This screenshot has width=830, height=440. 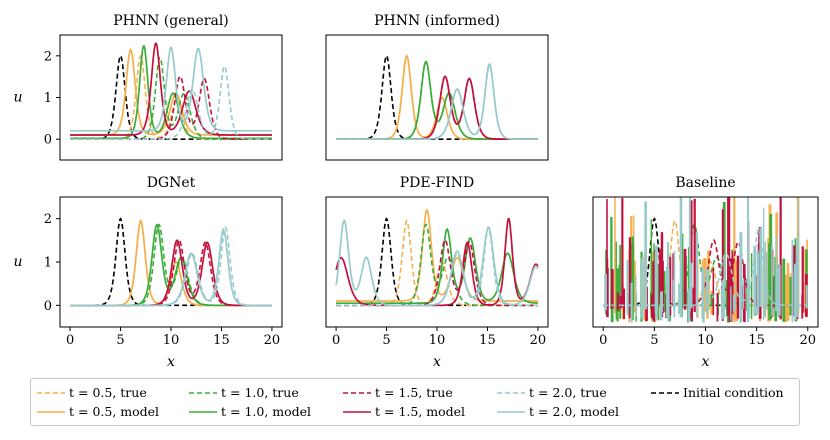 What do you see at coordinates (437, 21) in the screenshot?
I see `panel-title: PHNN (informed)` at bounding box center [437, 21].